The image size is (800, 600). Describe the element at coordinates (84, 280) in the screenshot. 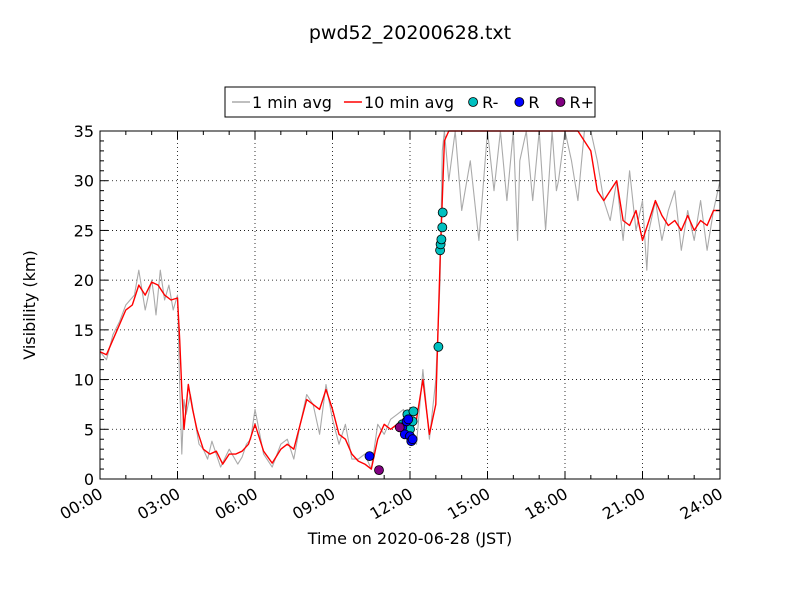

I see `y-tick-label: 20` at that location.